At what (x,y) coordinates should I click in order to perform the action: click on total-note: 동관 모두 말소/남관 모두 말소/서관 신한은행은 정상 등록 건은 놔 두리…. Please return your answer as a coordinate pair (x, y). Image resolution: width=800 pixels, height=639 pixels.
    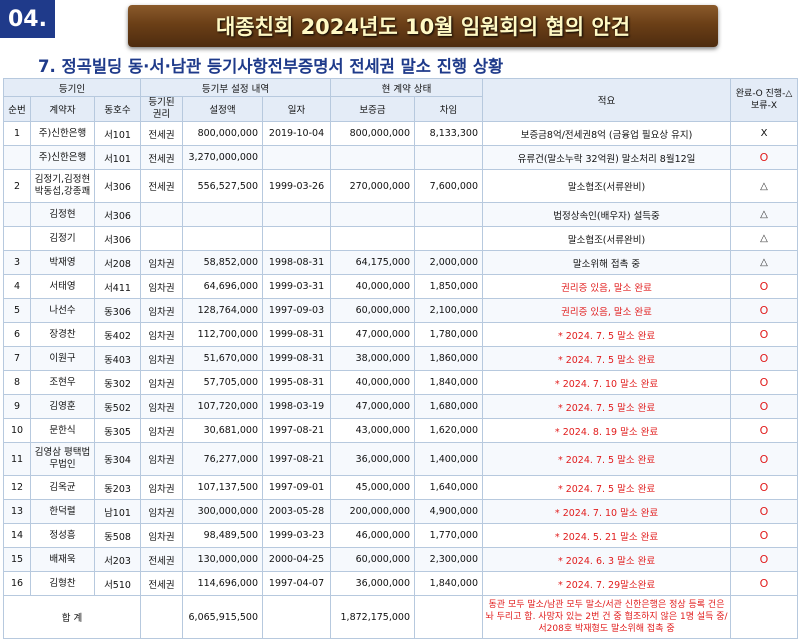
    Looking at the image, I should click on (607, 617).